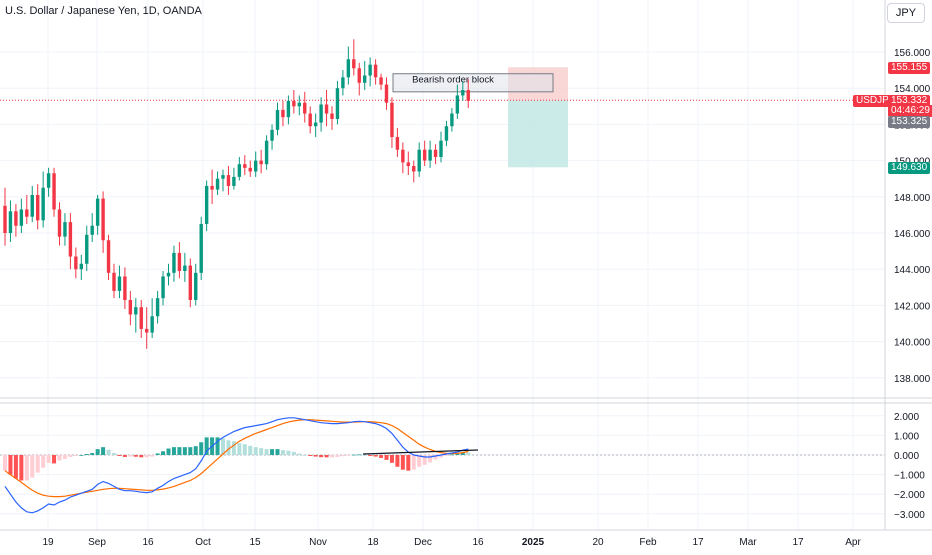  Describe the element at coordinates (906, 13) in the screenshot. I see `currency-selector: JPY` at that location.